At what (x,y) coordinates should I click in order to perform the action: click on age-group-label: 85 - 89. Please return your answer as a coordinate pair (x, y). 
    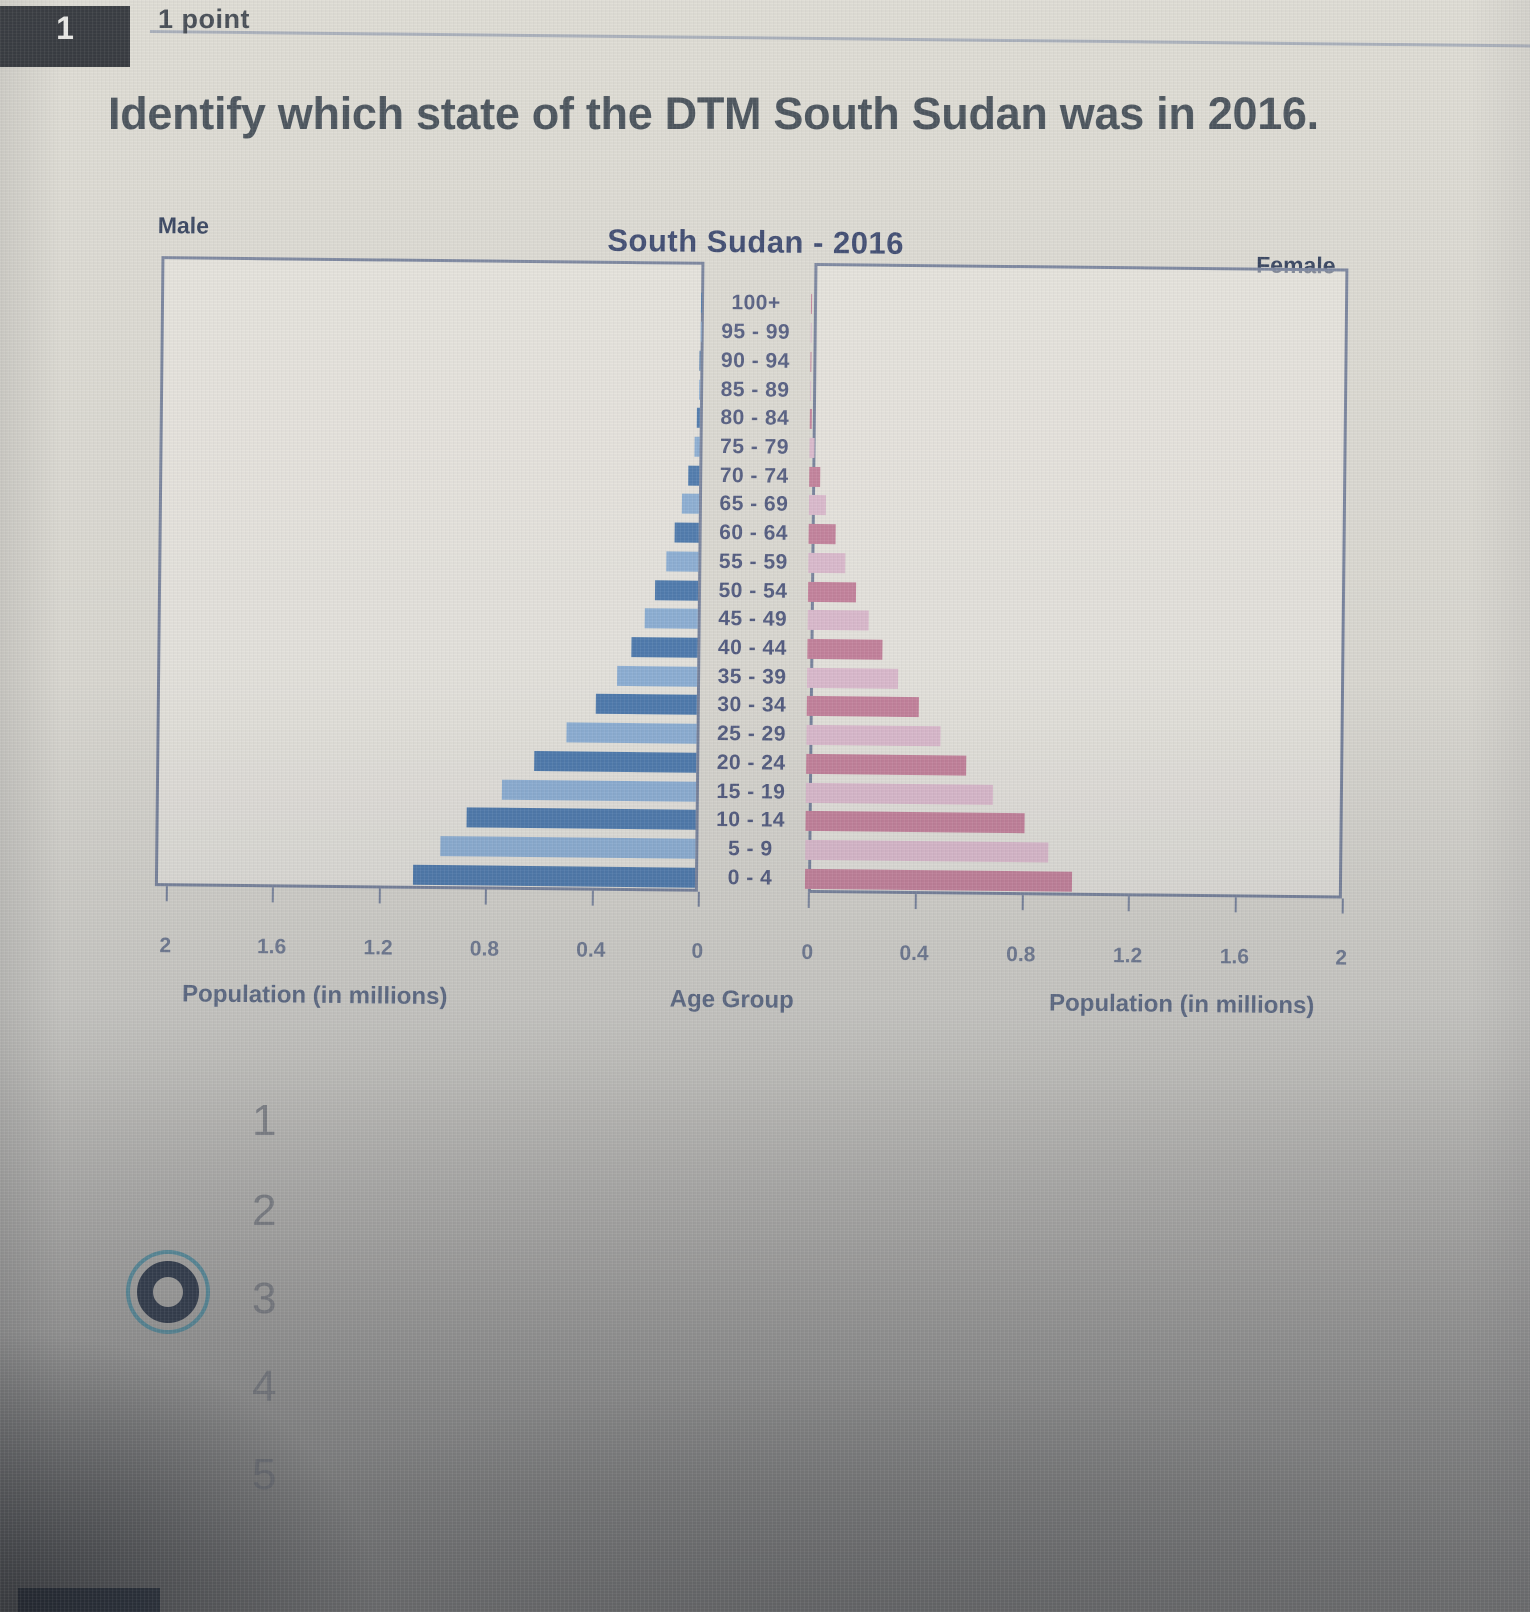
    Looking at the image, I should click on (755, 389).